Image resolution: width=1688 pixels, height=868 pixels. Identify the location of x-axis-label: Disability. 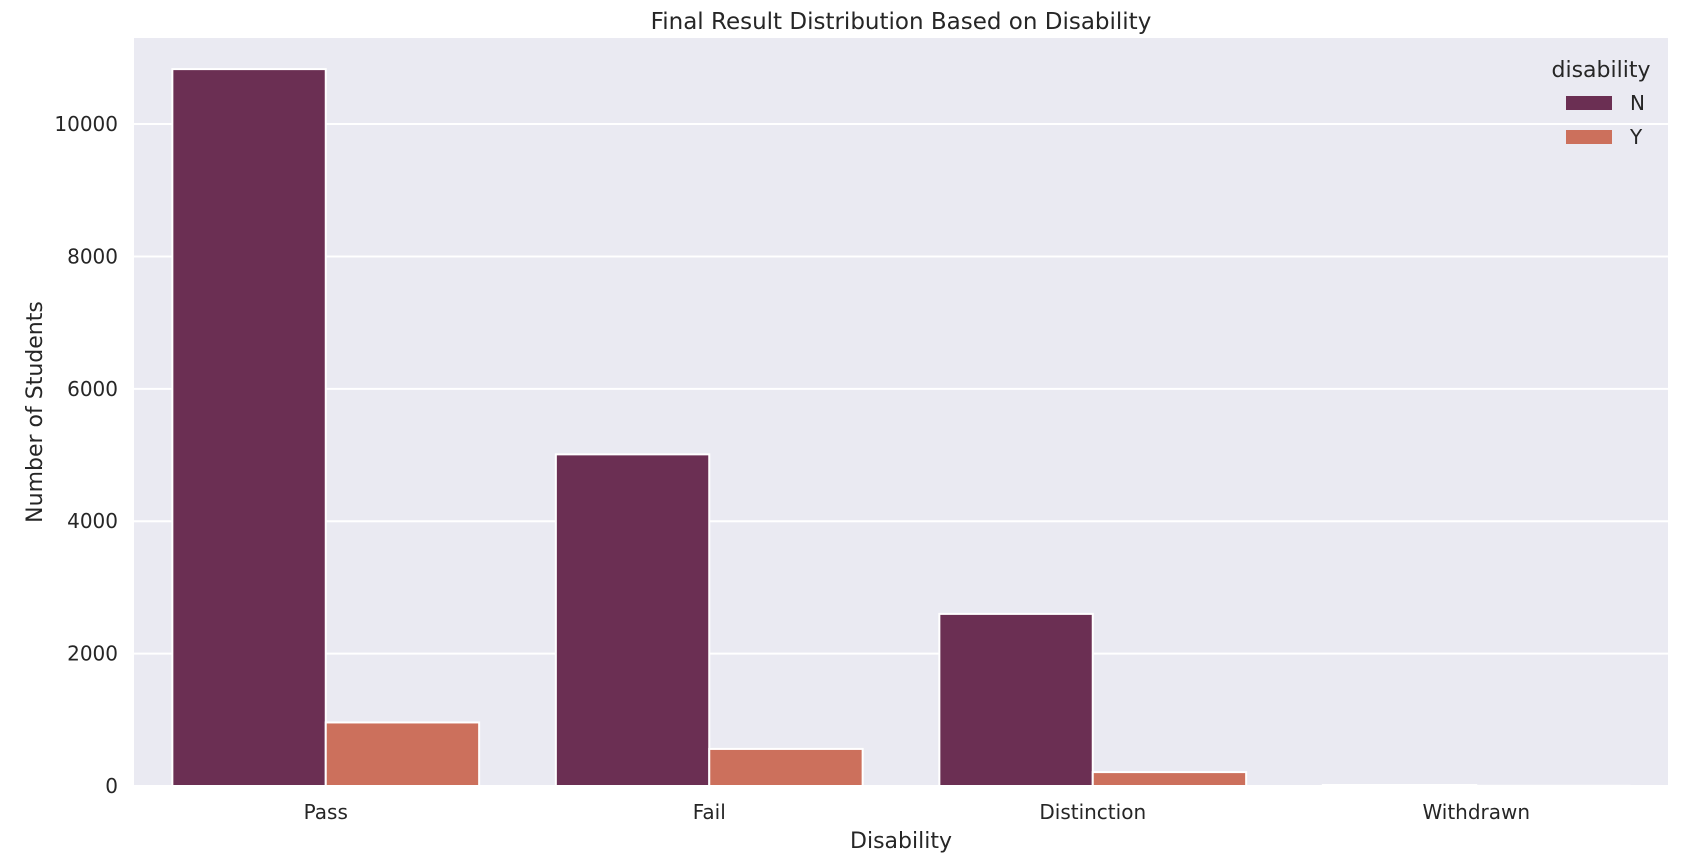
(901, 841).